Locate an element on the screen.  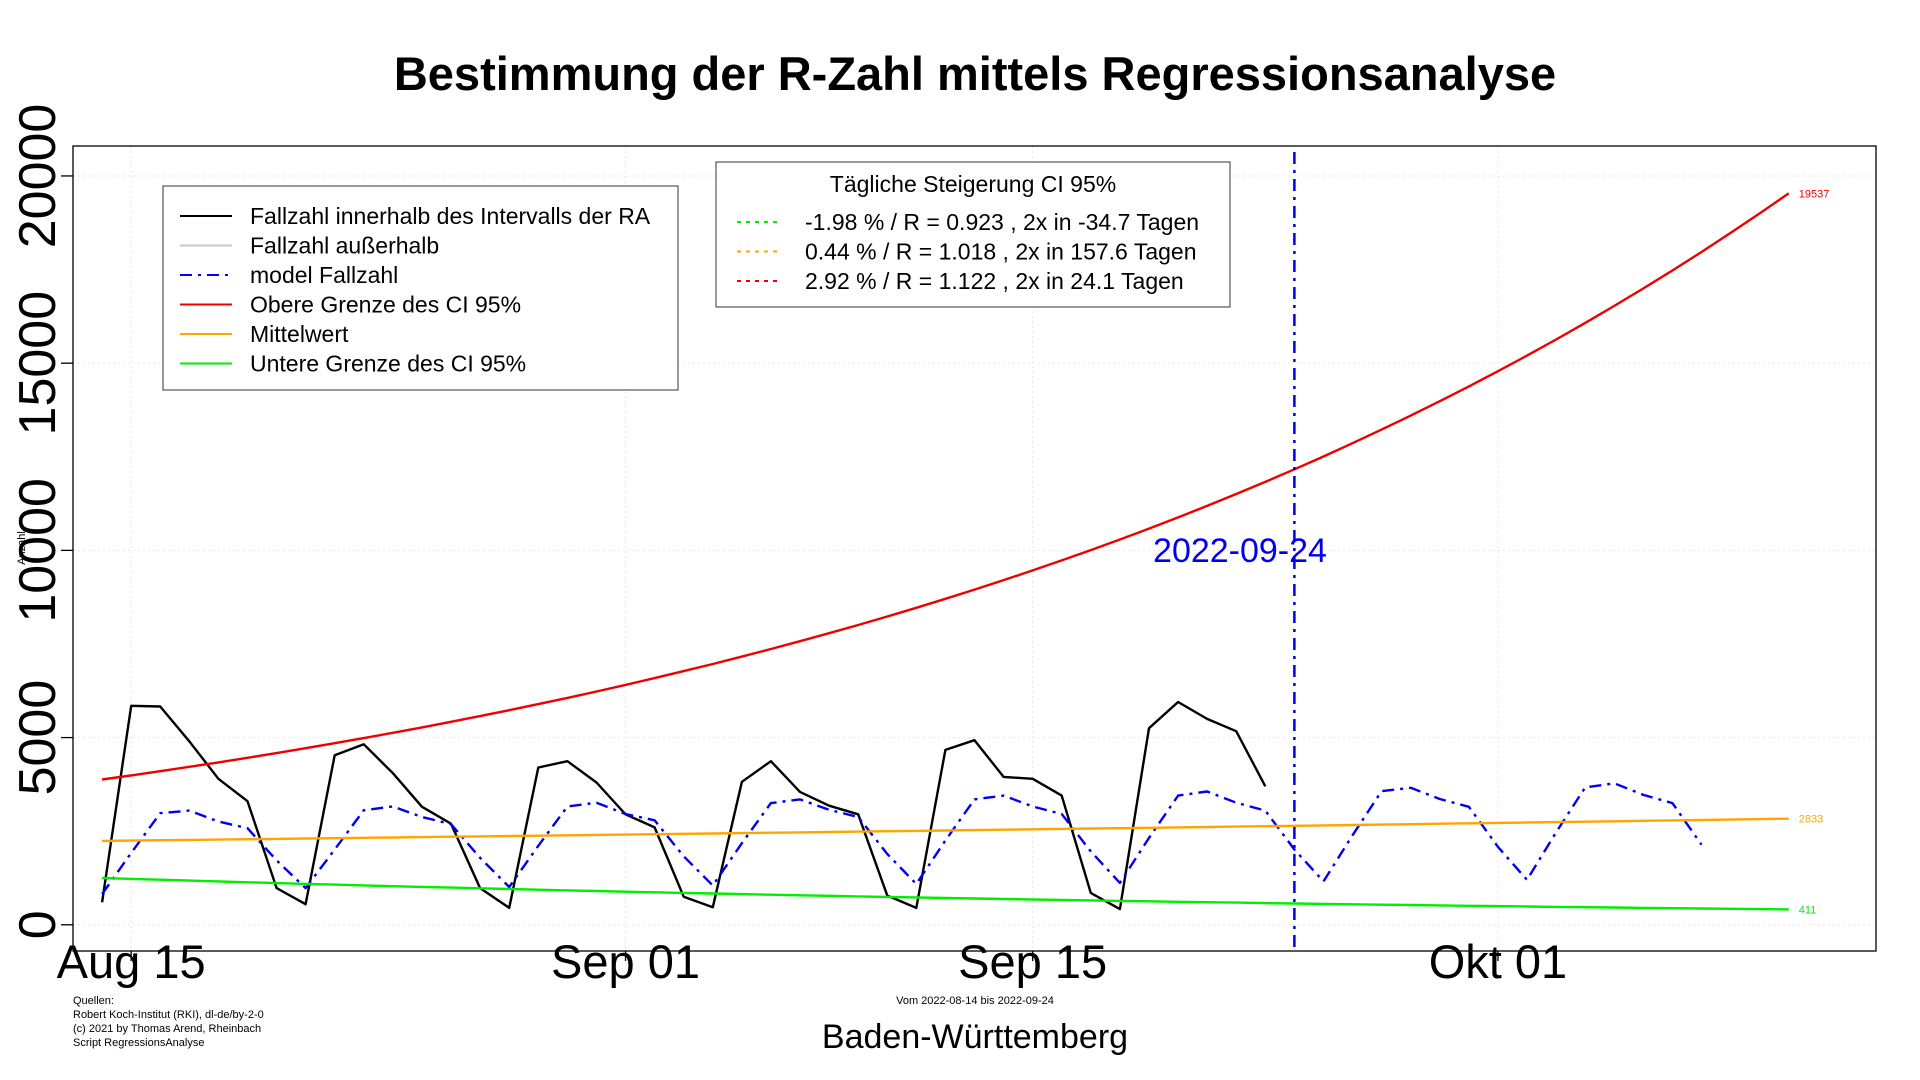
end-value-labels: 19537 2833 411 is located at coordinates (1814, 552).